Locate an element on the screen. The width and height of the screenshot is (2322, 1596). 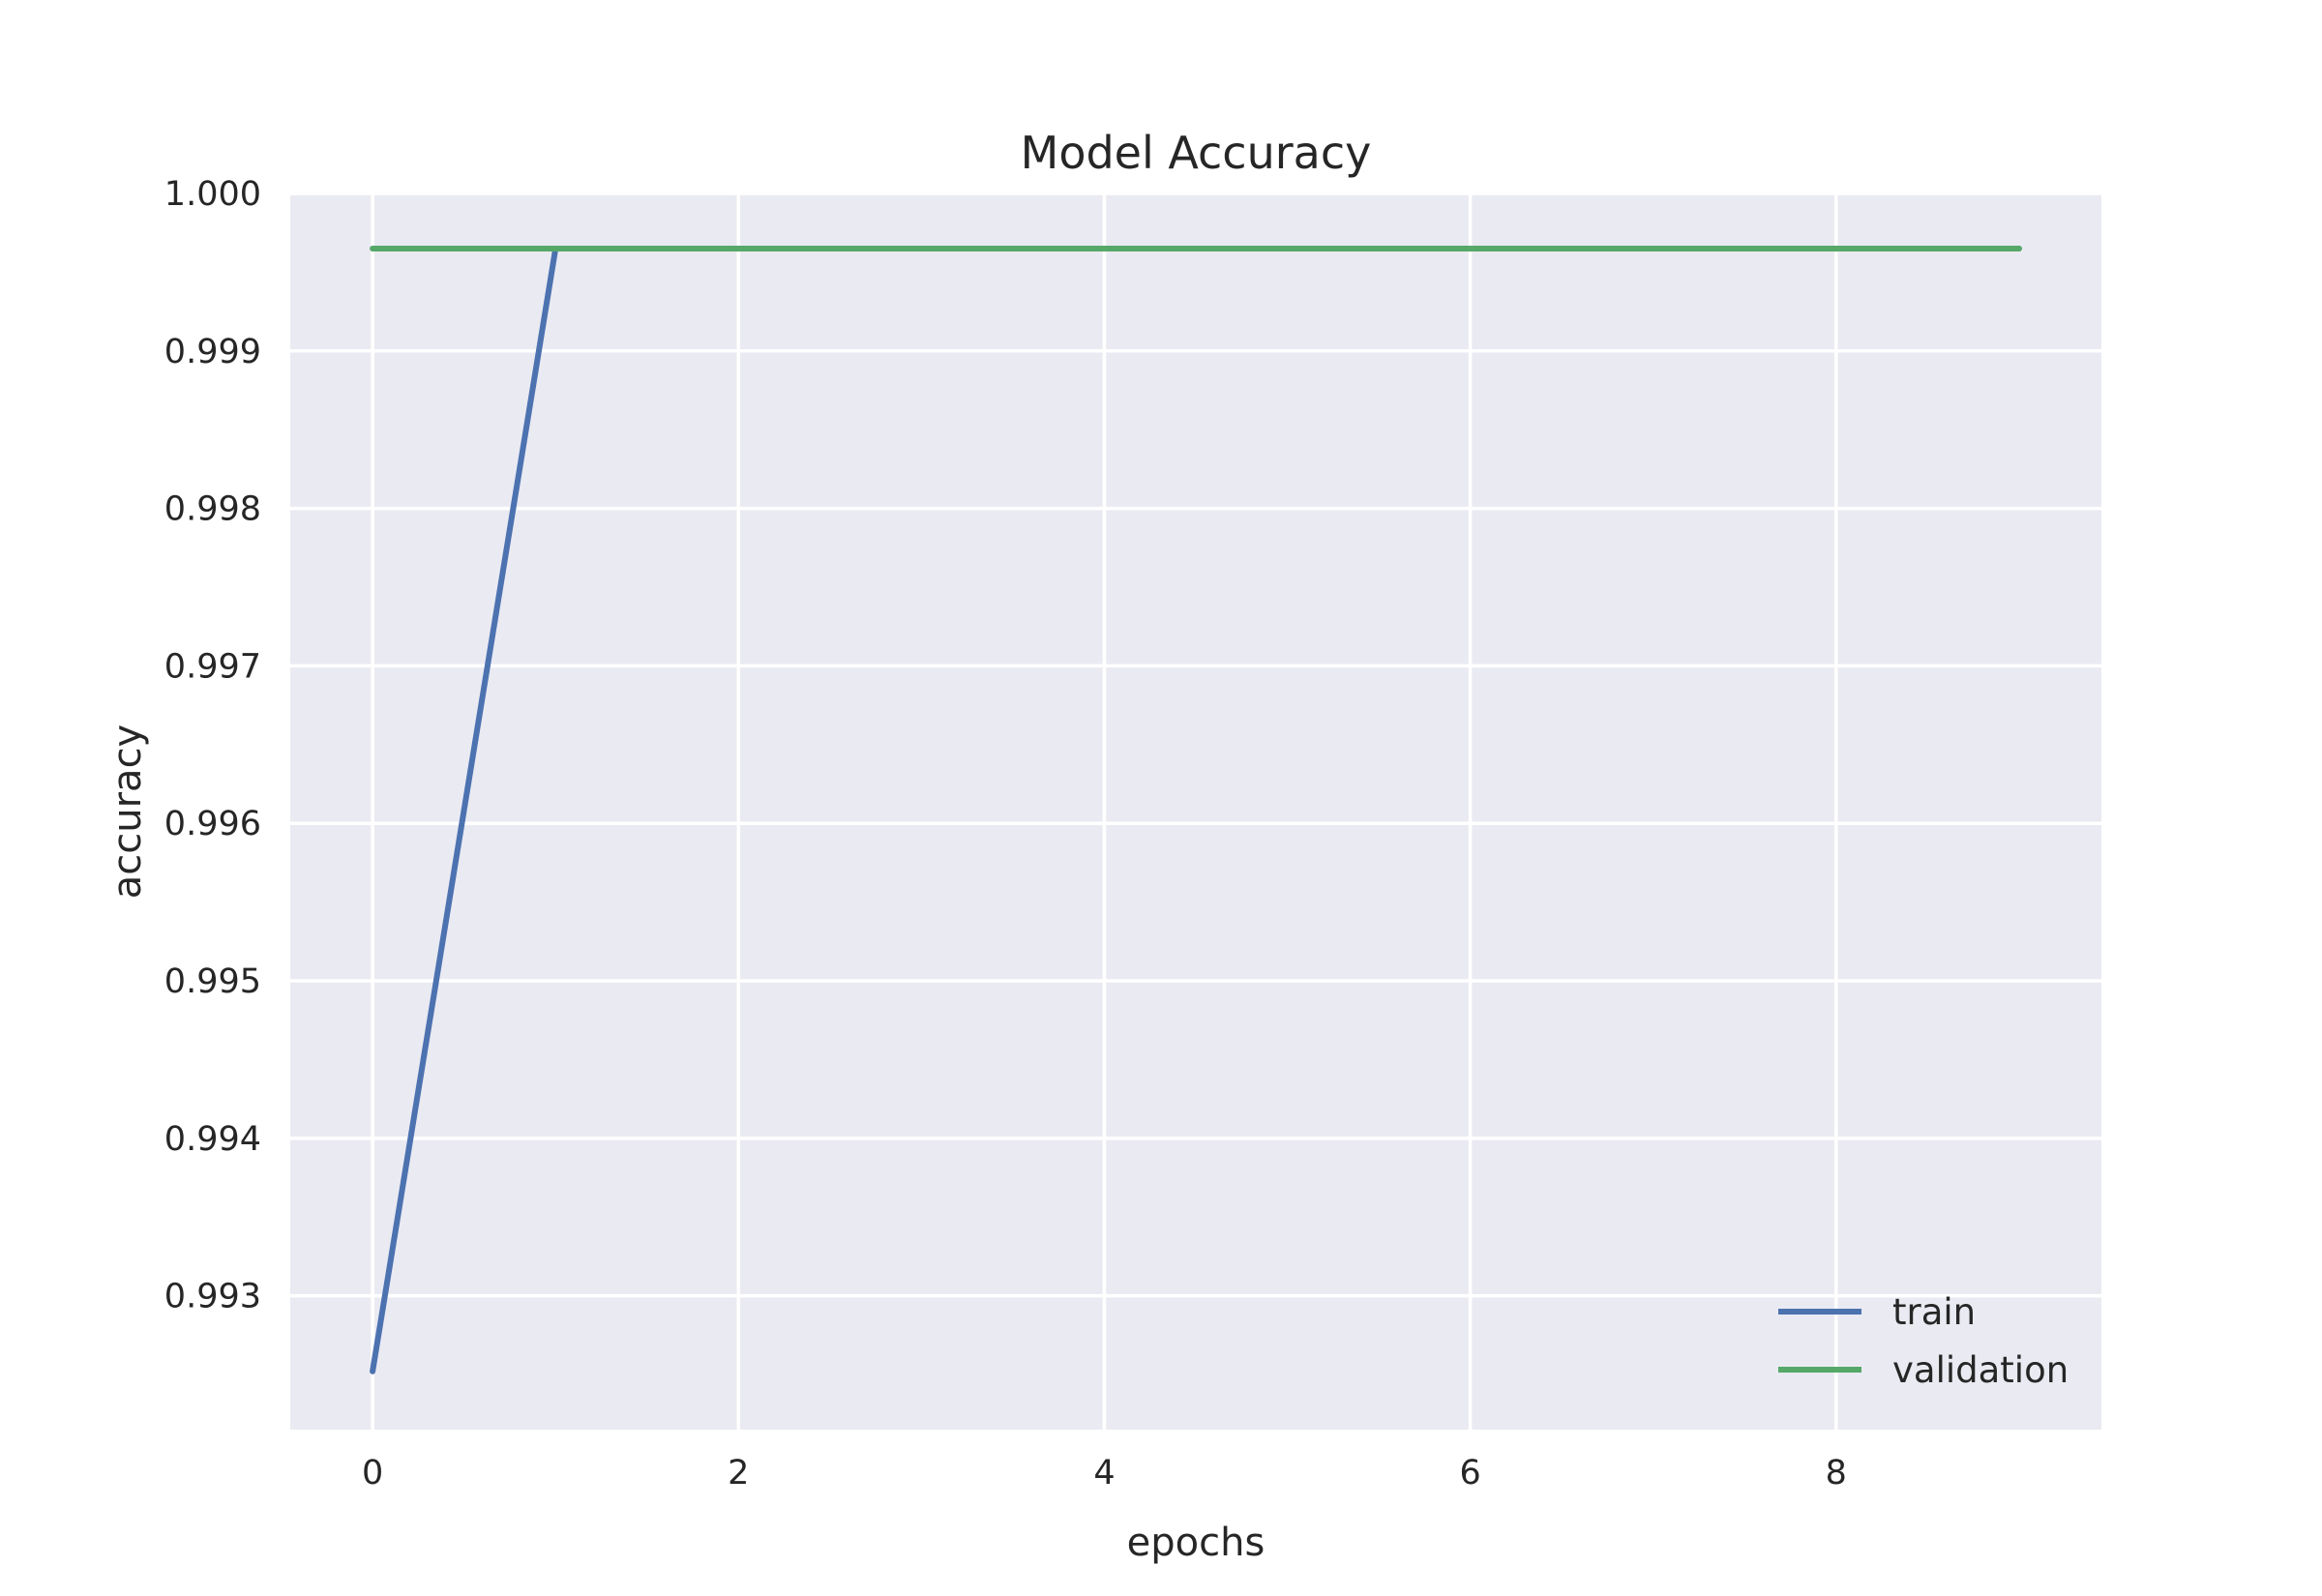
legend-label: validation is located at coordinates (1980, 1370).